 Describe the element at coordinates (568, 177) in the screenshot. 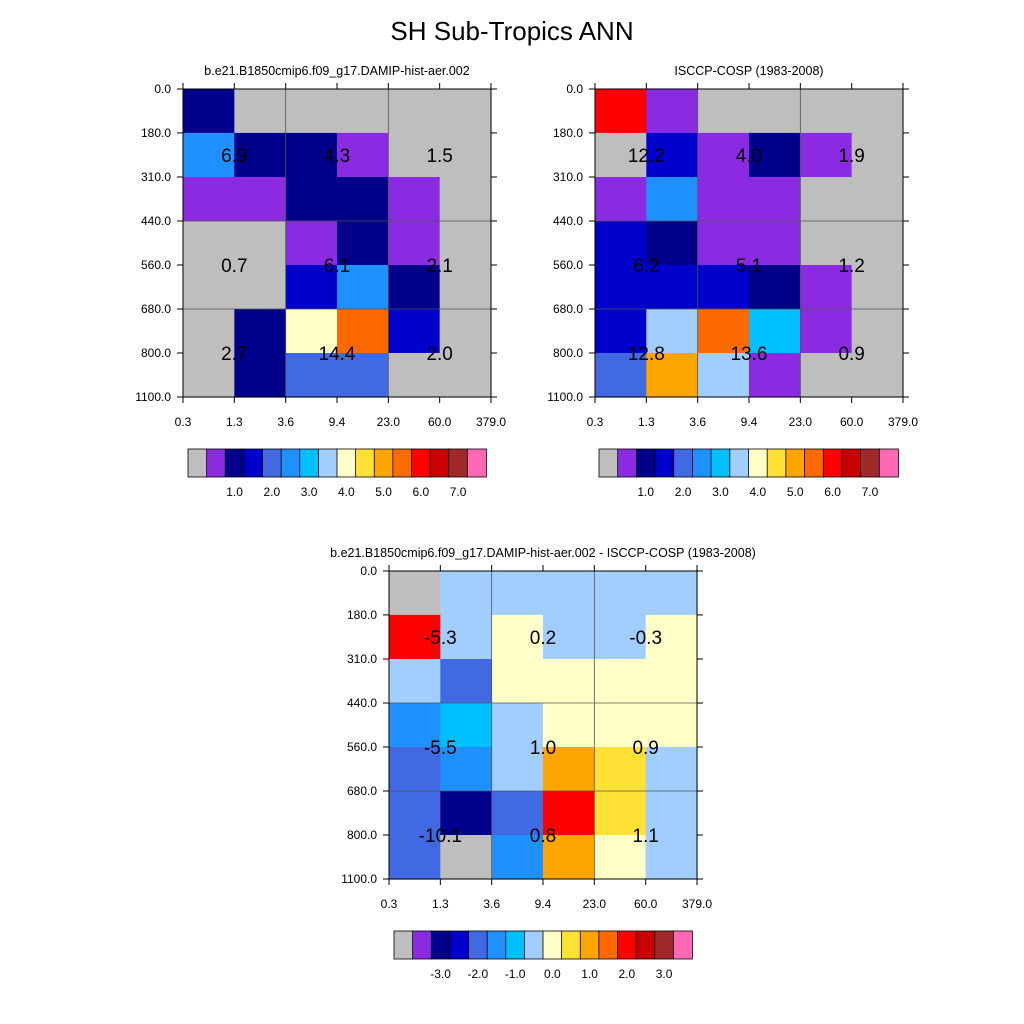

I see `y-tick-label: 310.0` at that location.